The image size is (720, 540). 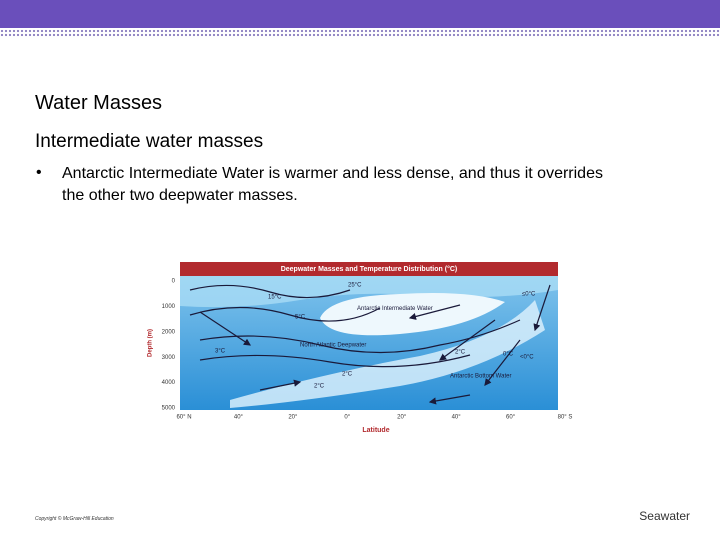 What do you see at coordinates (99, 103) in the screenshot?
I see `slide-title: Water Masses` at bounding box center [99, 103].